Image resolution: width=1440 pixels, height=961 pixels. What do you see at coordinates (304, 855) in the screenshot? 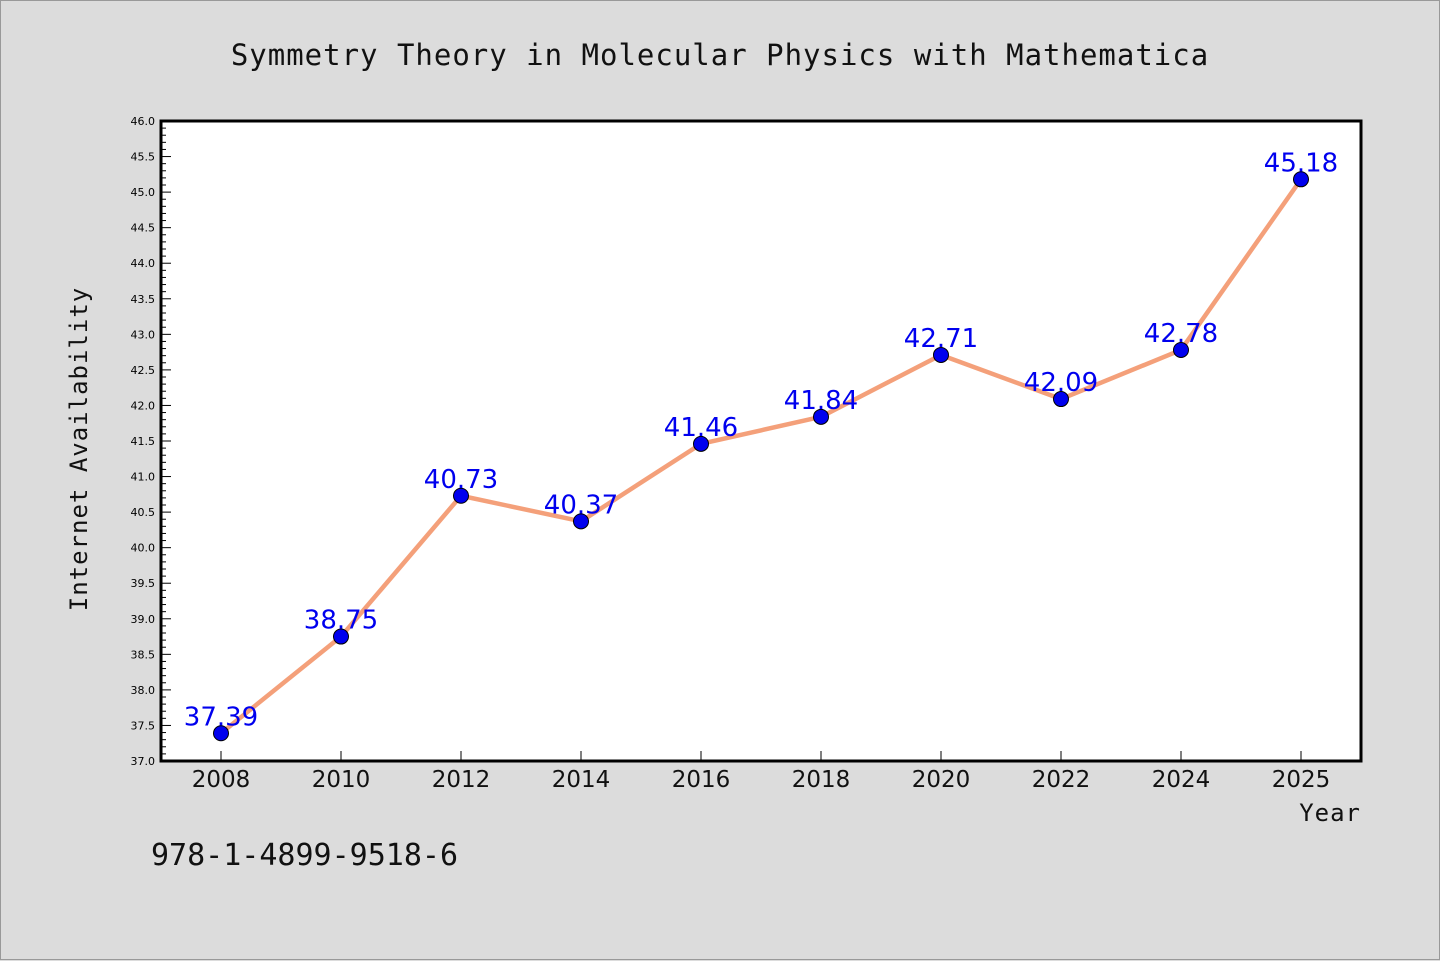
I see `isbn-text: 978-1-4899-9518-6` at bounding box center [304, 855].